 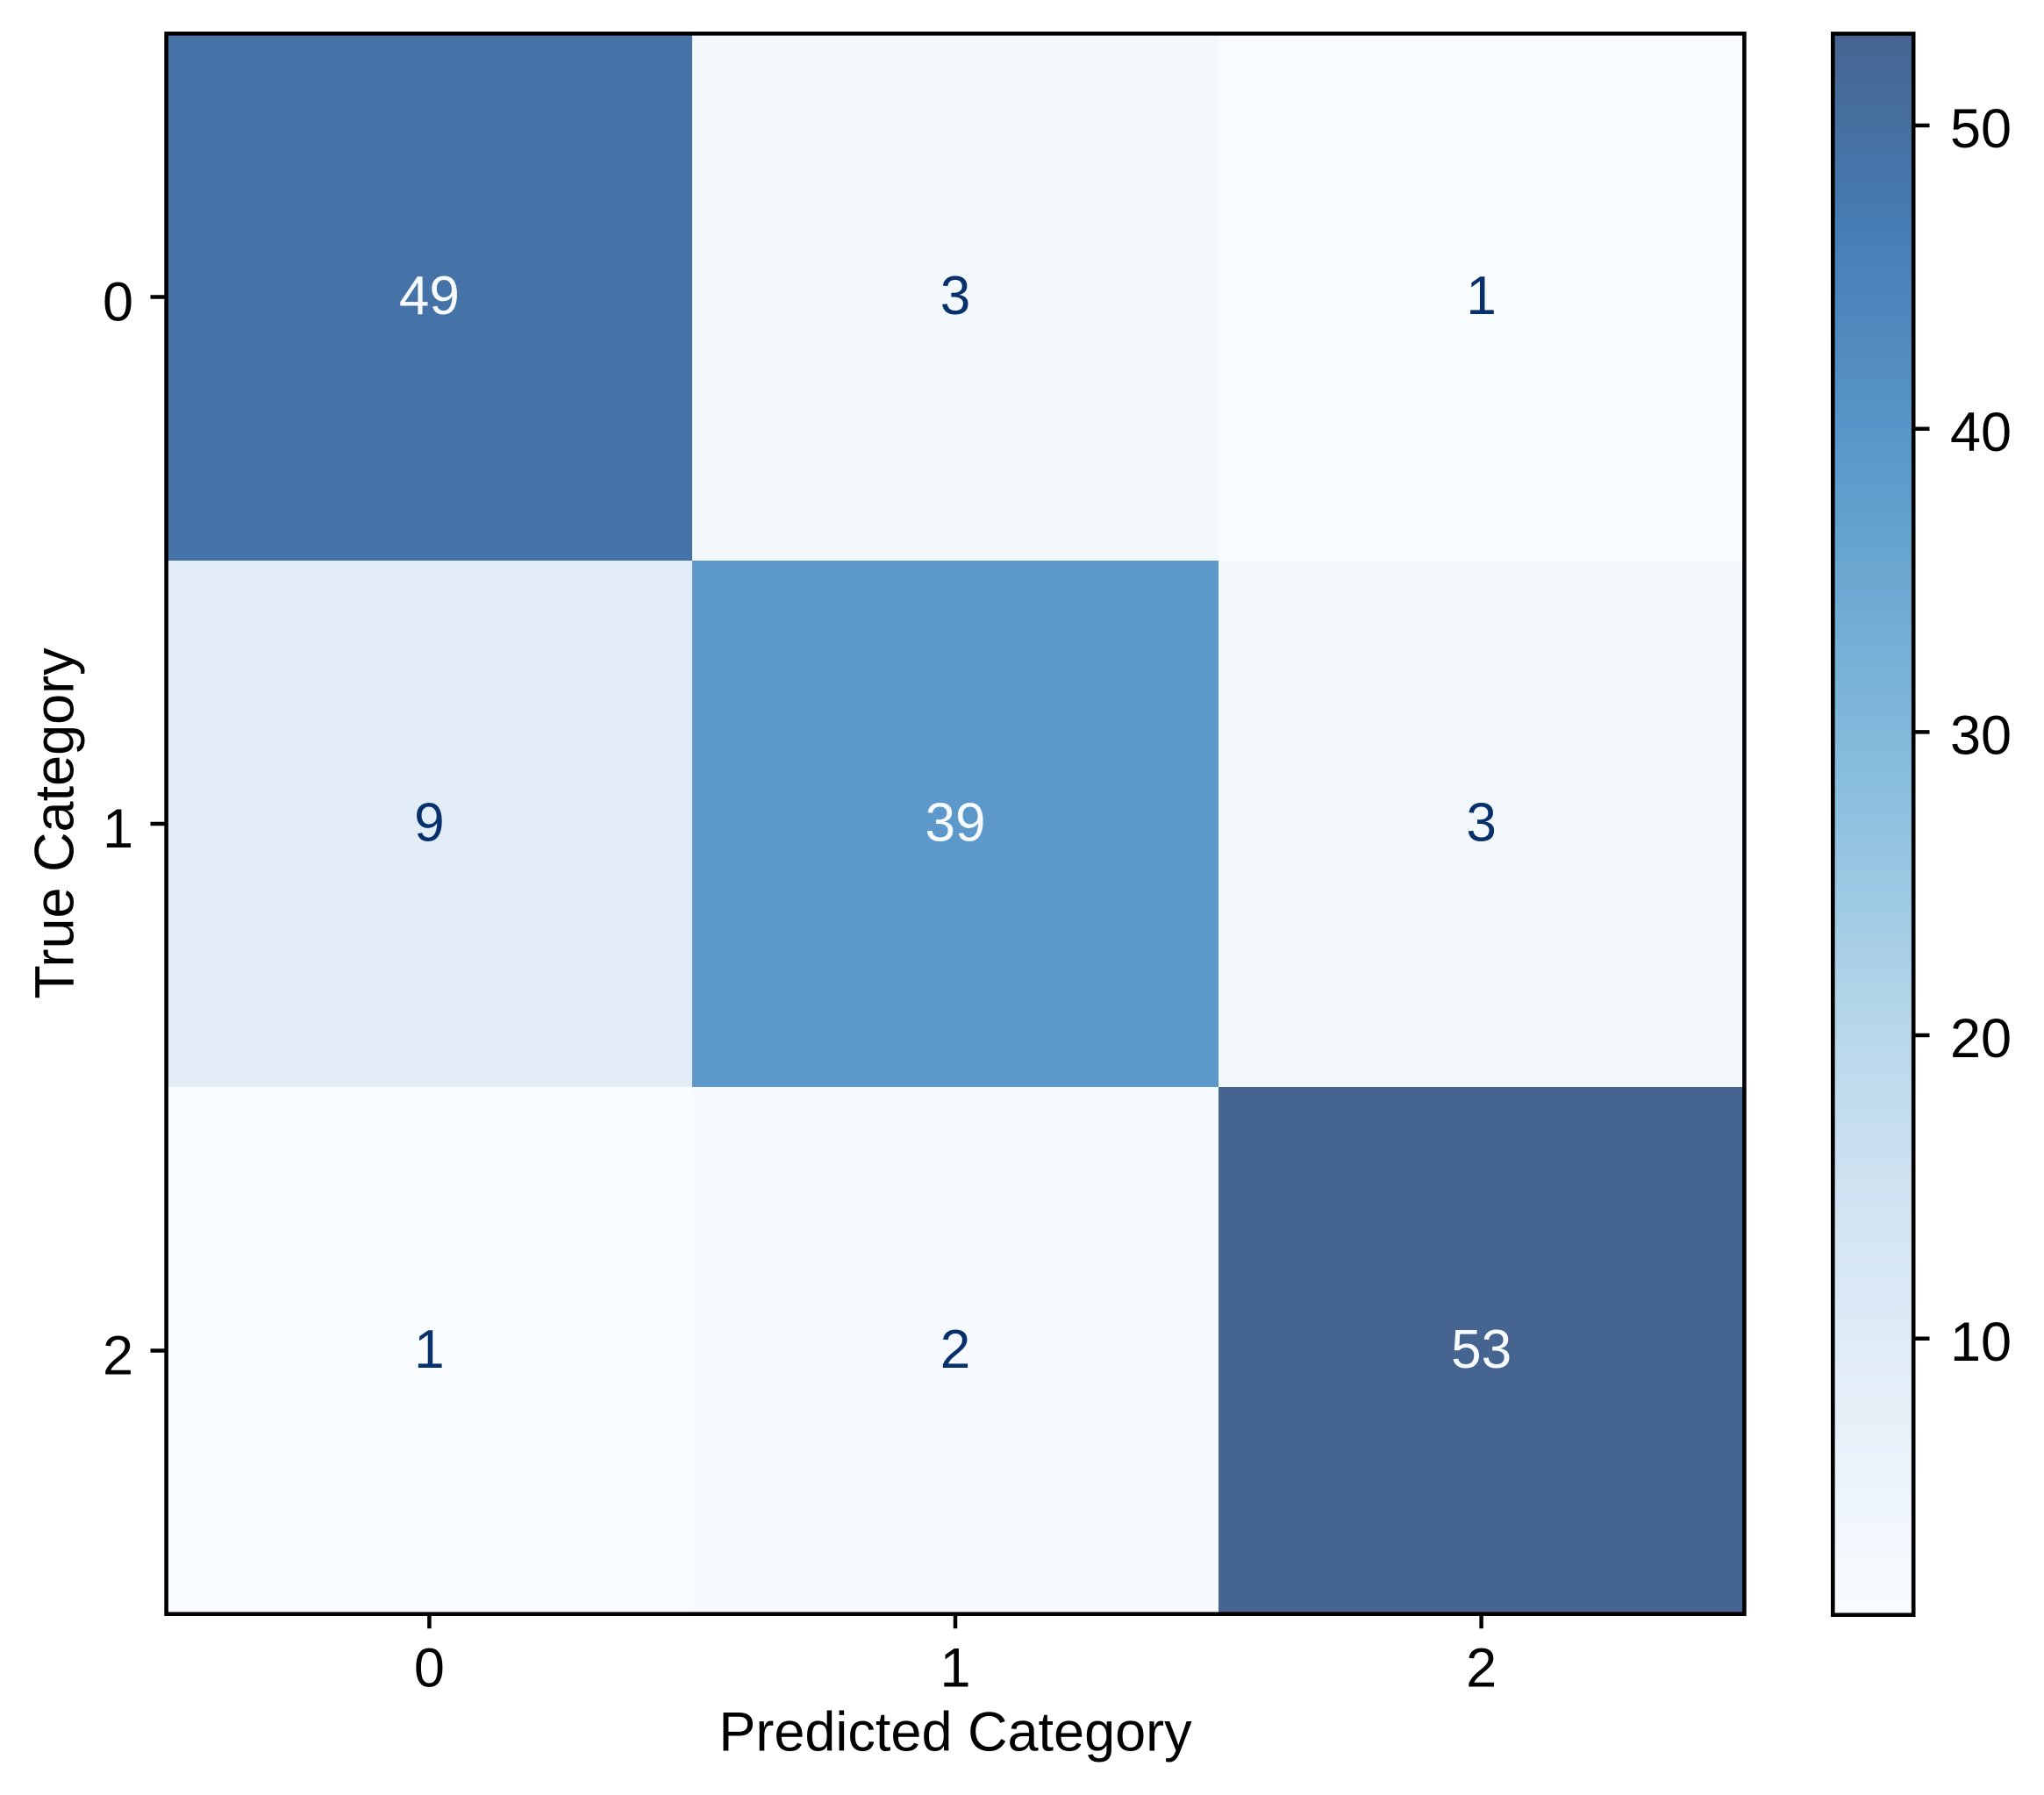 I want to click on svg-text: True Category, so click(x=55, y=823).